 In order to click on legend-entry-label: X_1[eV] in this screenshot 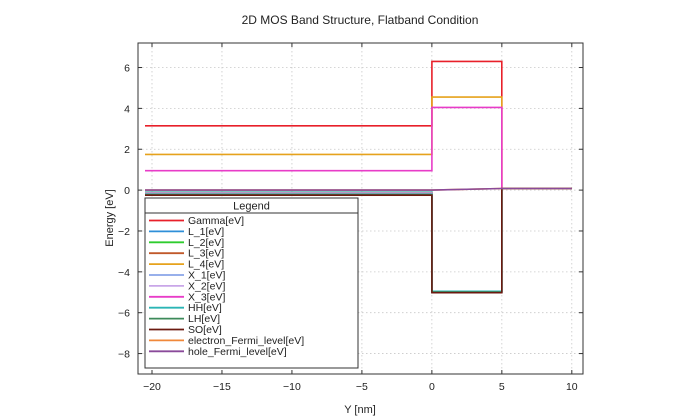, I will do `click(206, 276)`.